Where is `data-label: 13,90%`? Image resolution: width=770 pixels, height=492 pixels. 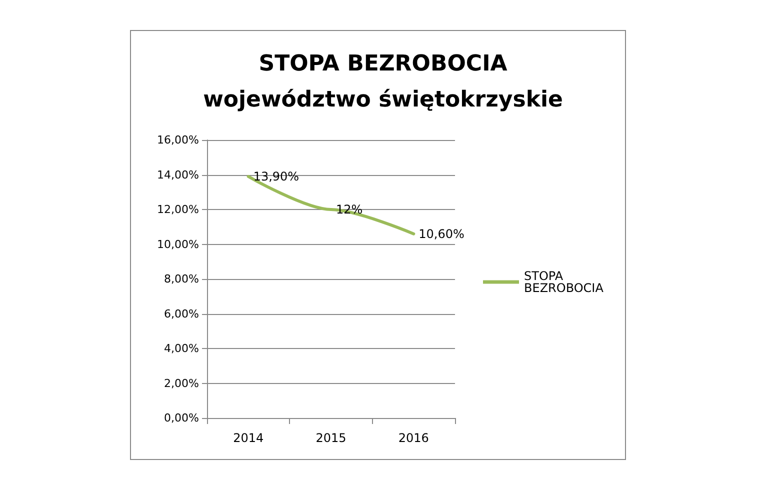 data-label: 13,90% is located at coordinates (276, 176).